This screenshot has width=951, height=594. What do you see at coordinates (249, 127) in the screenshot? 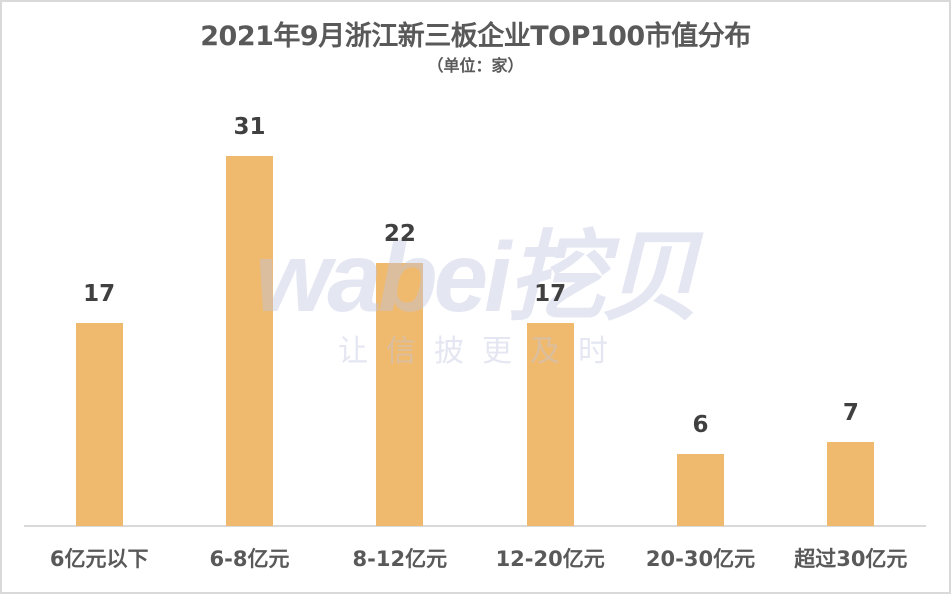
I see `data-label: 31` at bounding box center [249, 127].